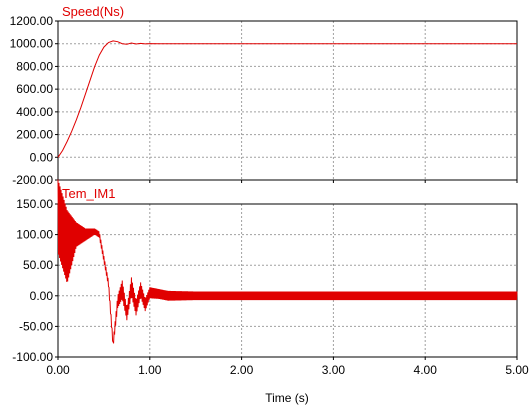  What do you see at coordinates (242, 370) in the screenshot?
I see `torque-x-tick-label: 2.00` at bounding box center [242, 370].